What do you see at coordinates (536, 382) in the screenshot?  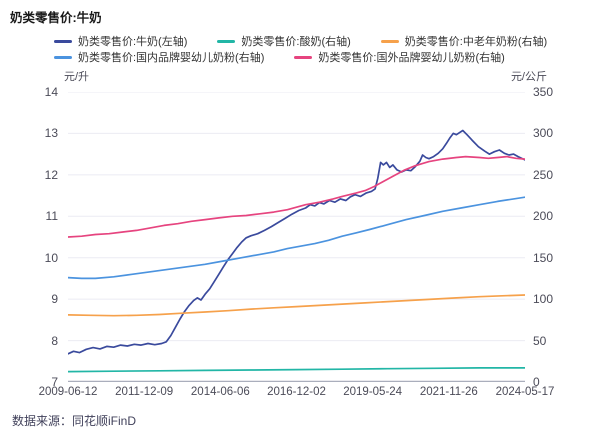 I see `right-tick-label: 0` at bounding box center [536, 382].